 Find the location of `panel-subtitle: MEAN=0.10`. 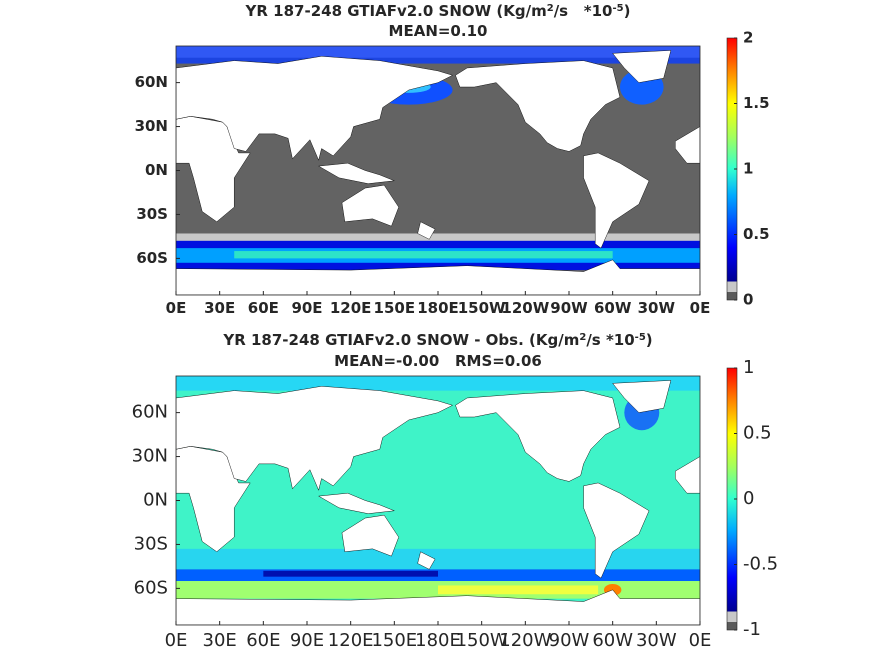

panel-subtitle: MEAN=0.10 is located at coordinates (438, 31).